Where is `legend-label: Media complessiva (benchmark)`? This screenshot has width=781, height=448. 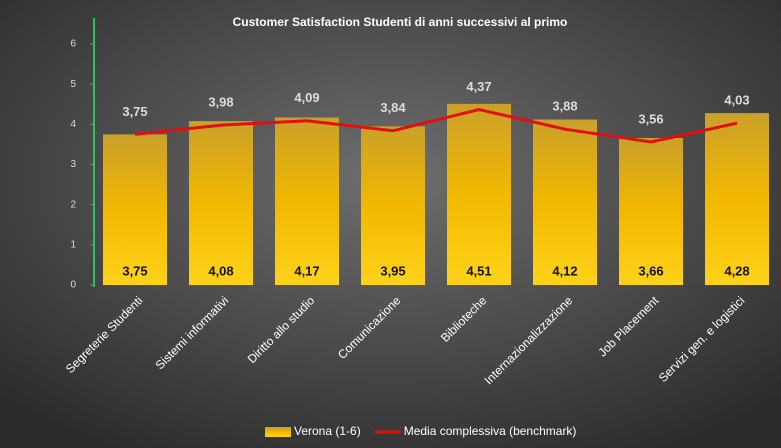 legend-label: Media complessiva (benchmark) is located at coordinates (490, 431).